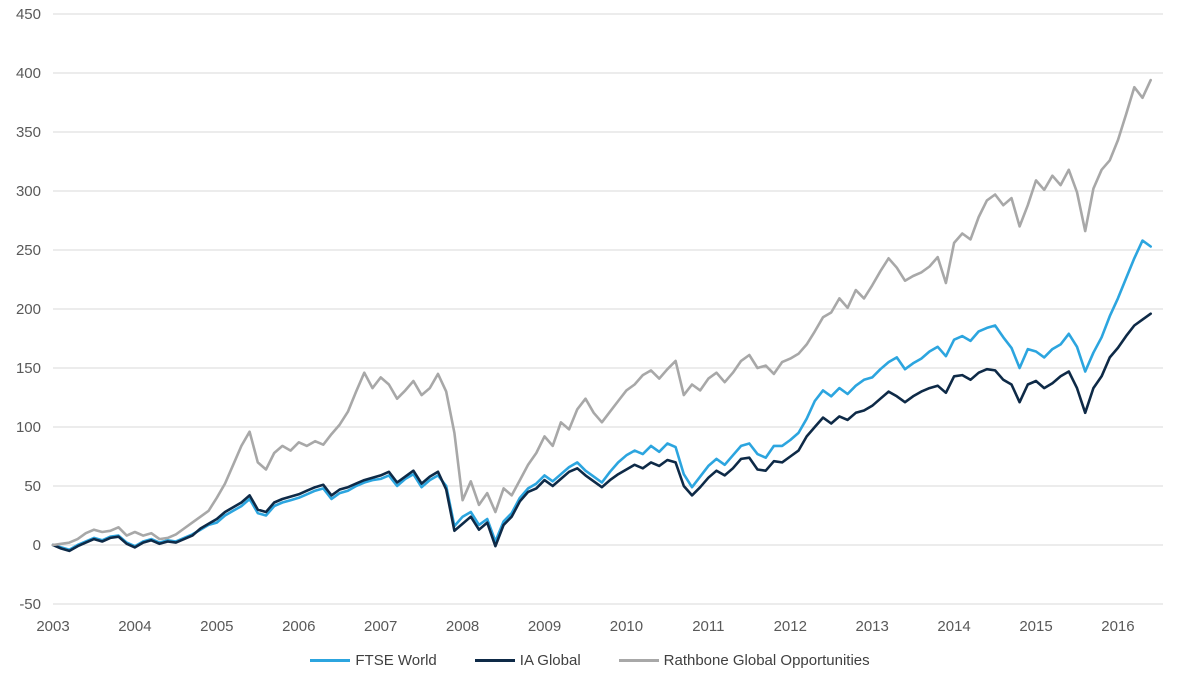 The width and height of the screenshot is (1180, 678). I want to click on x-tick-label: 2004, so click(134, 626).